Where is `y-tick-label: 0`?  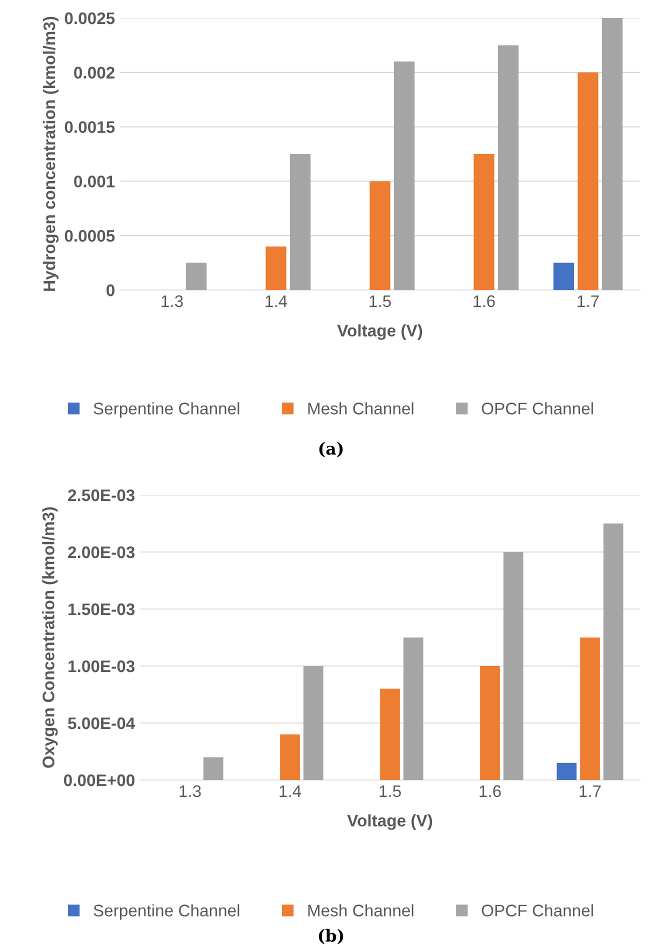
y-tick-label: 0 is located at coordinates (110, 290).